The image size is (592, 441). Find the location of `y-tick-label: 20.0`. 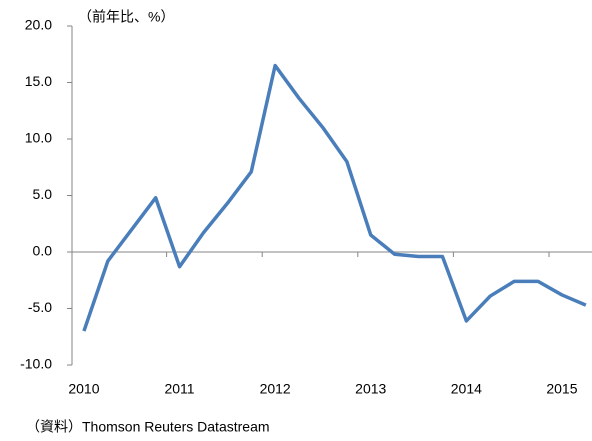

y-tick-label: 20.0 is located at coordinates (38, 25).